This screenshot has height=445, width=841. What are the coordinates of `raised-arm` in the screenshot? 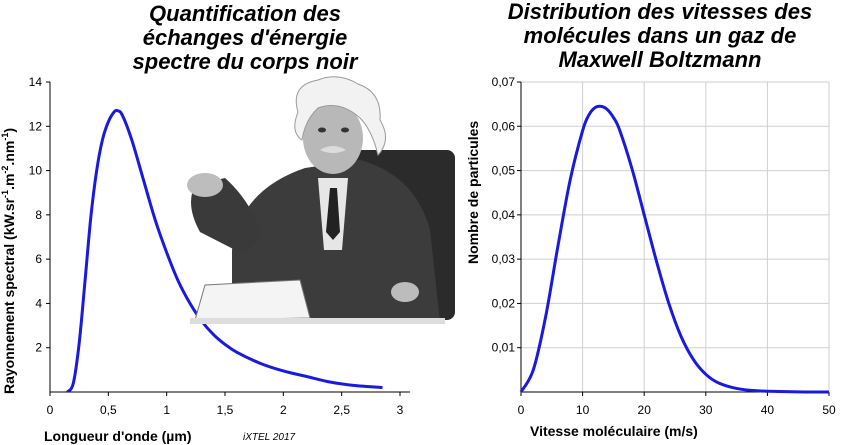 It's located at (226, 216).